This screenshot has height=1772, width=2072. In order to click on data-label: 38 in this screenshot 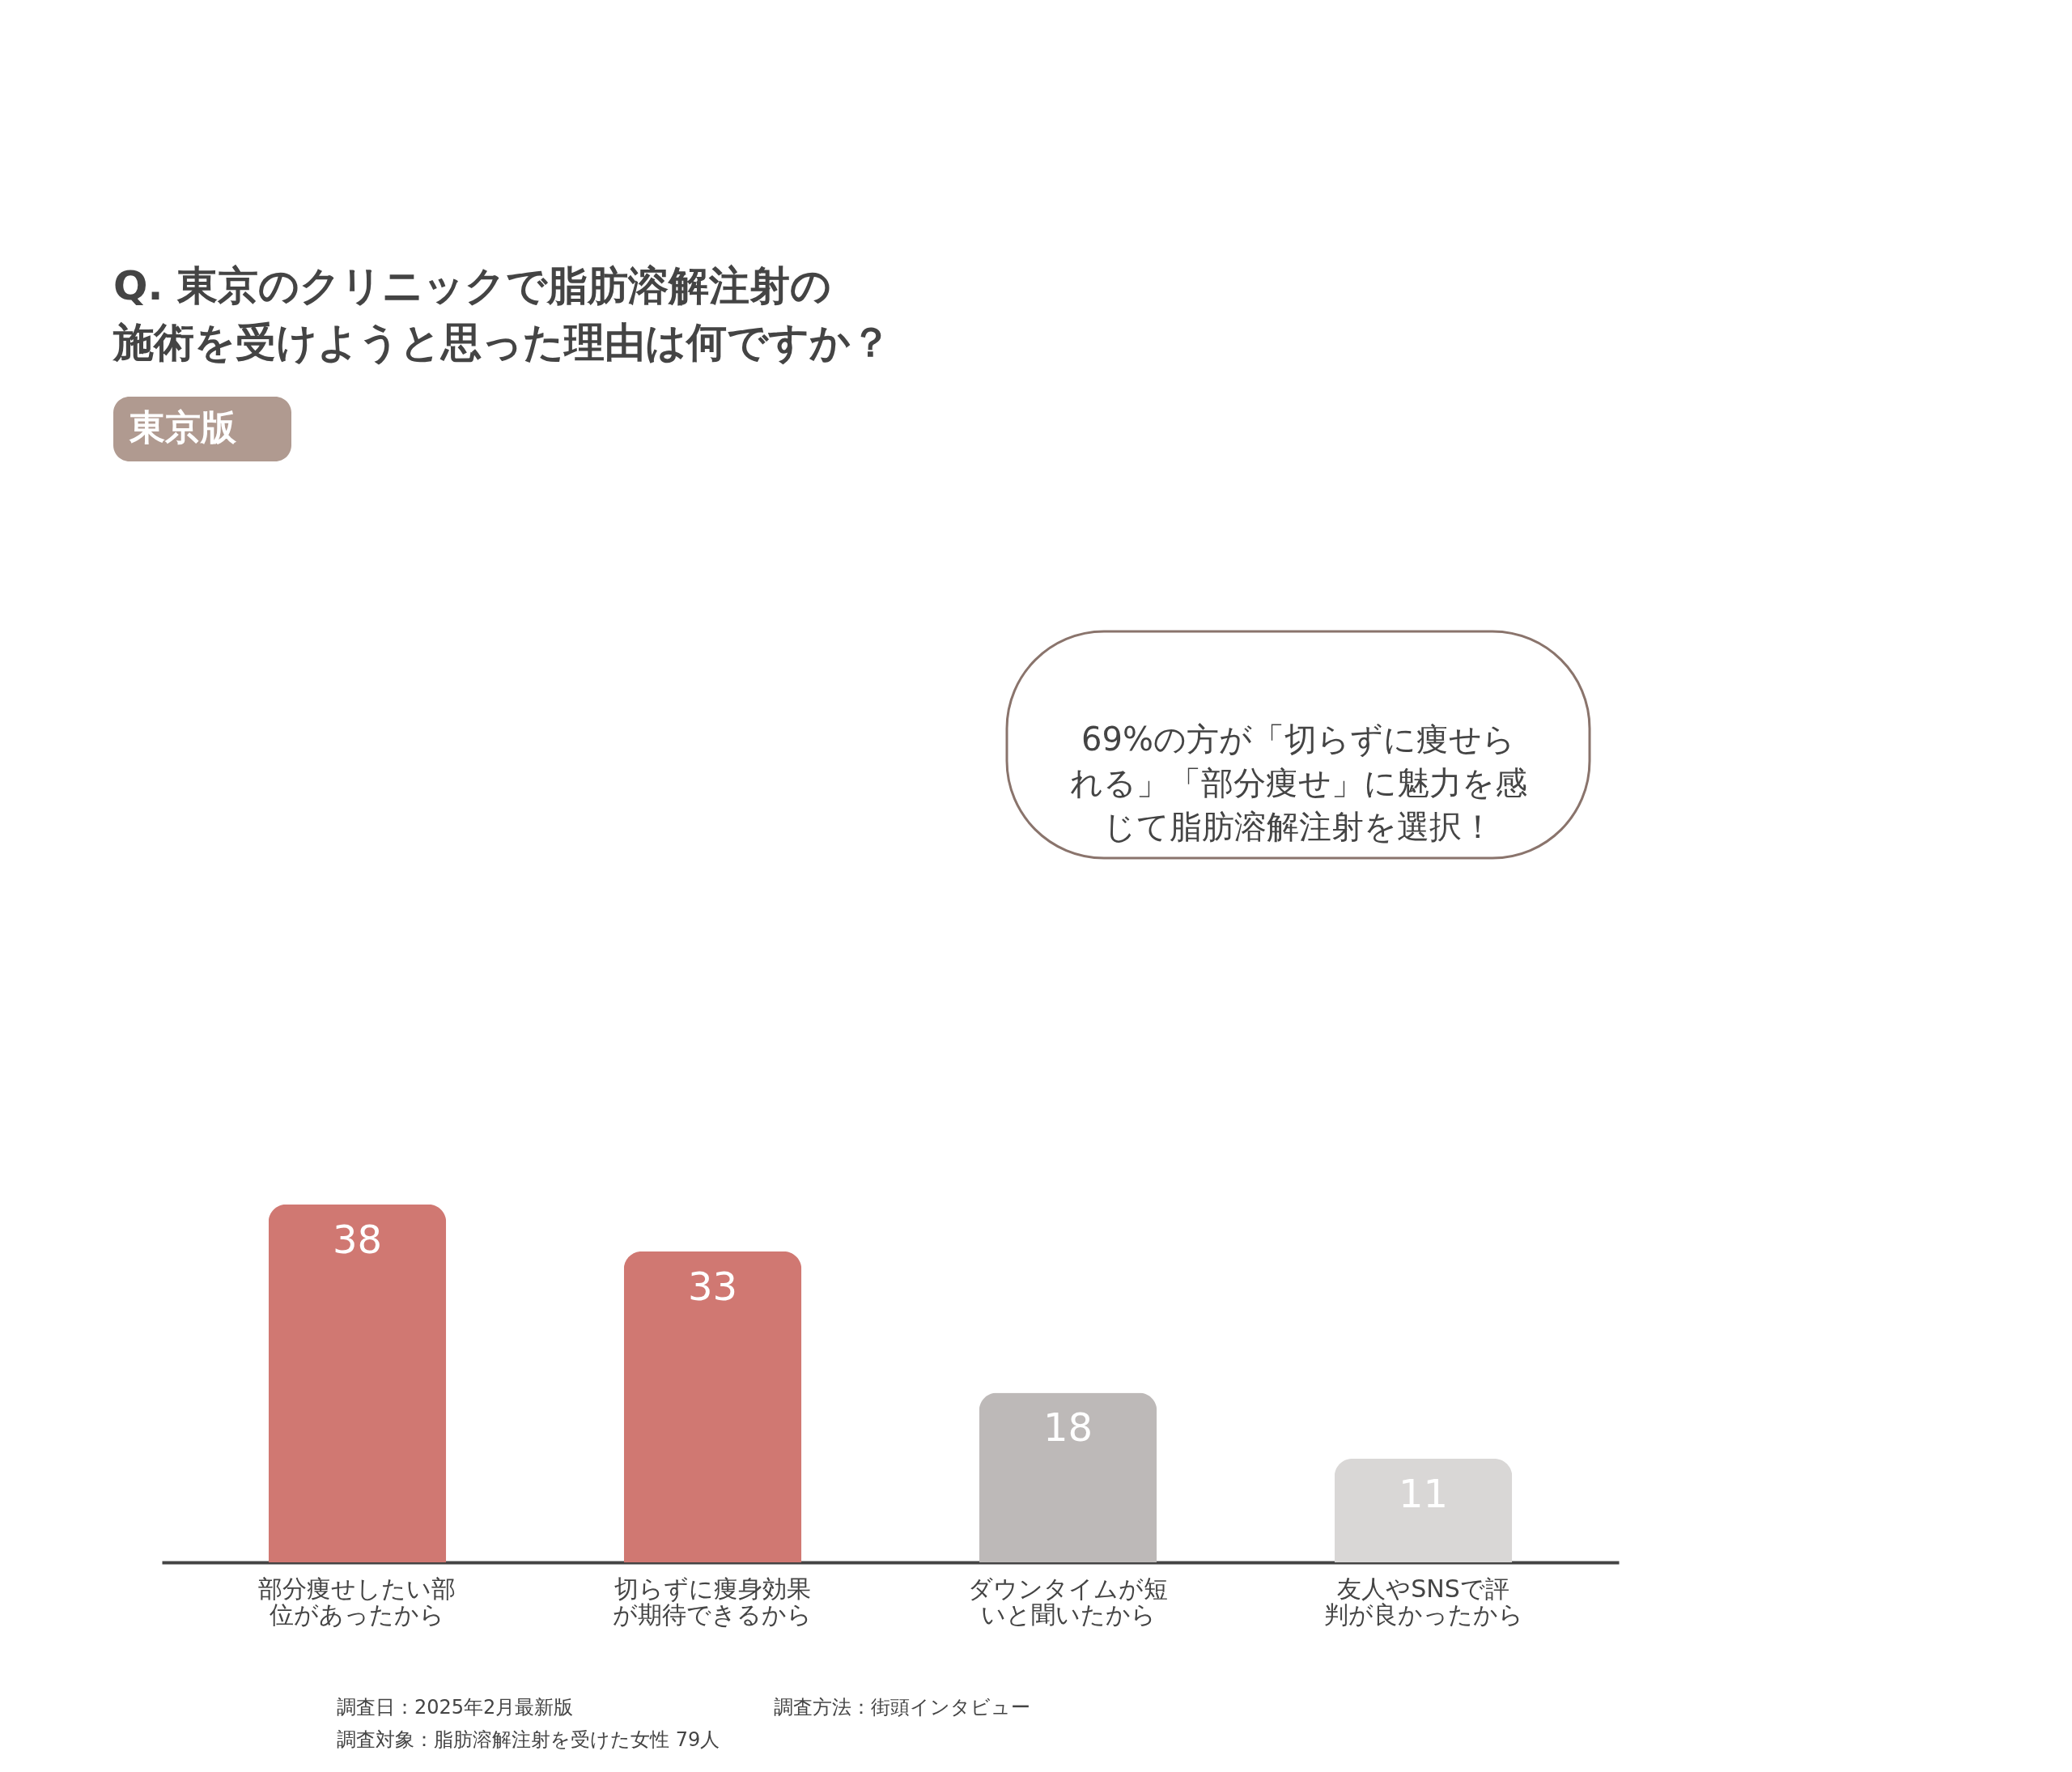, I will do `click(357, 1239)`.